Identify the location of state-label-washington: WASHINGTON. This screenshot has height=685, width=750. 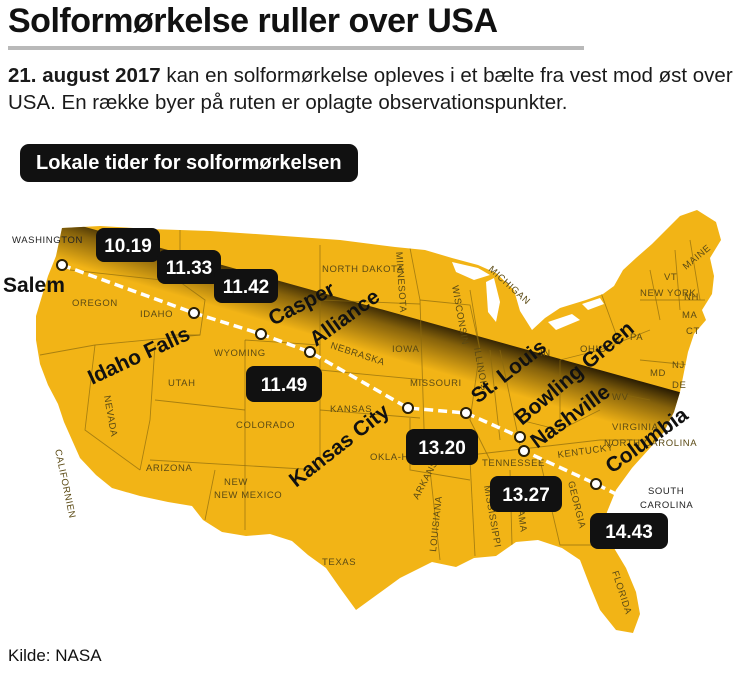
(47, 240).